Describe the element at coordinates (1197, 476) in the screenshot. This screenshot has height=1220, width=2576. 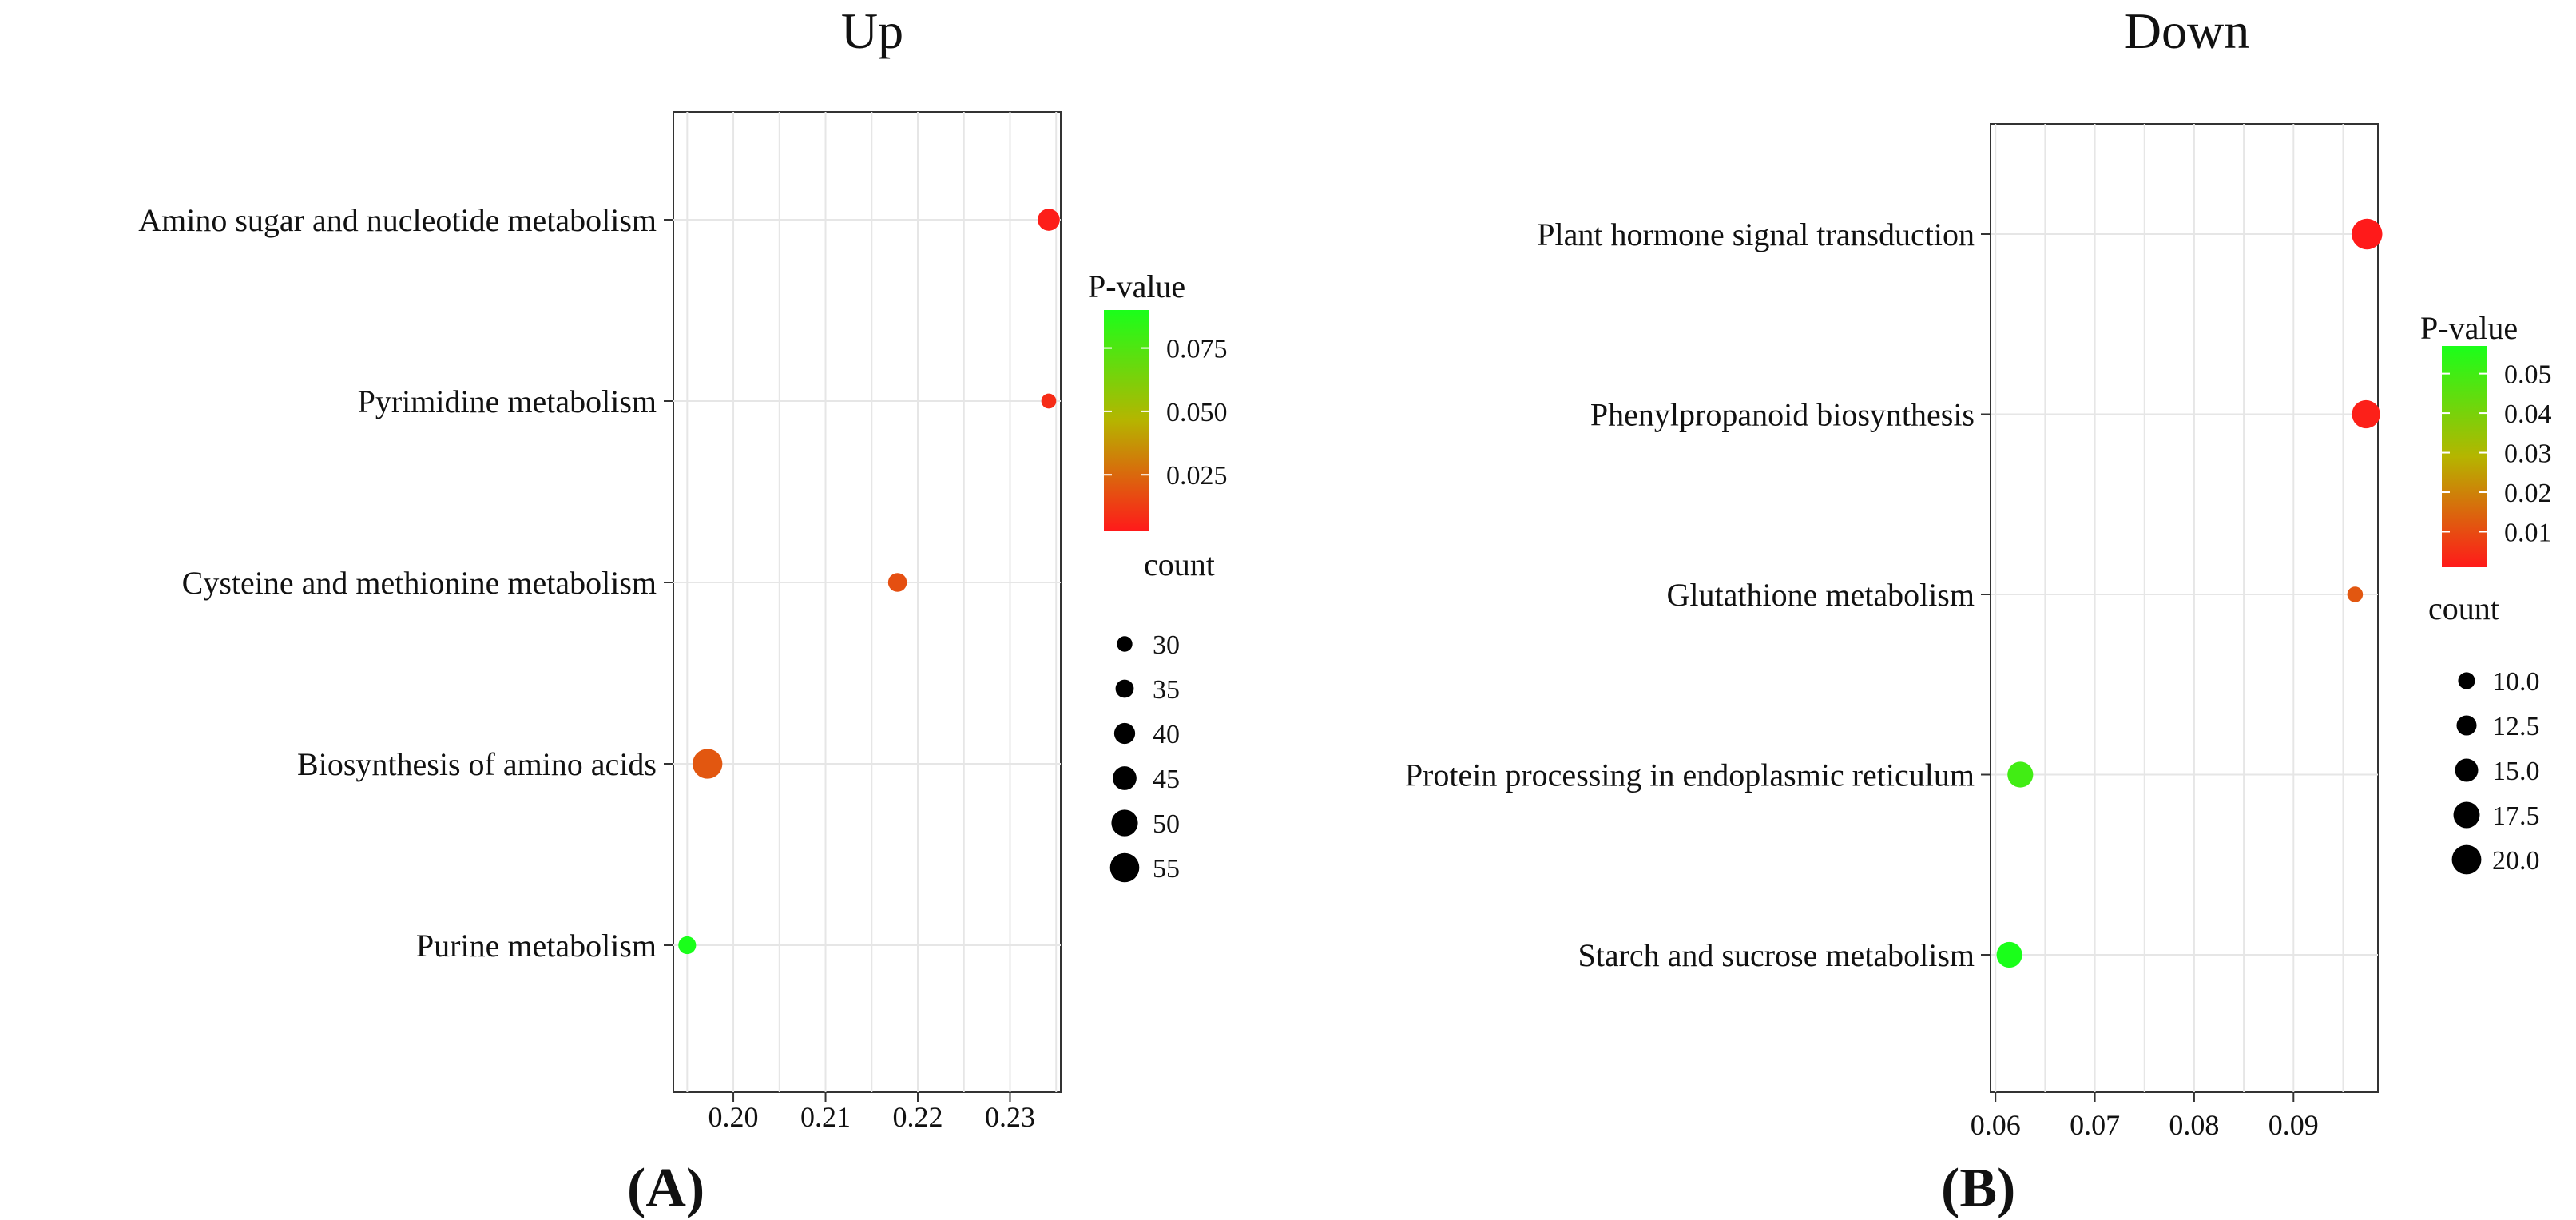
I see `colorbar-tick-label: 0.025` at that location.